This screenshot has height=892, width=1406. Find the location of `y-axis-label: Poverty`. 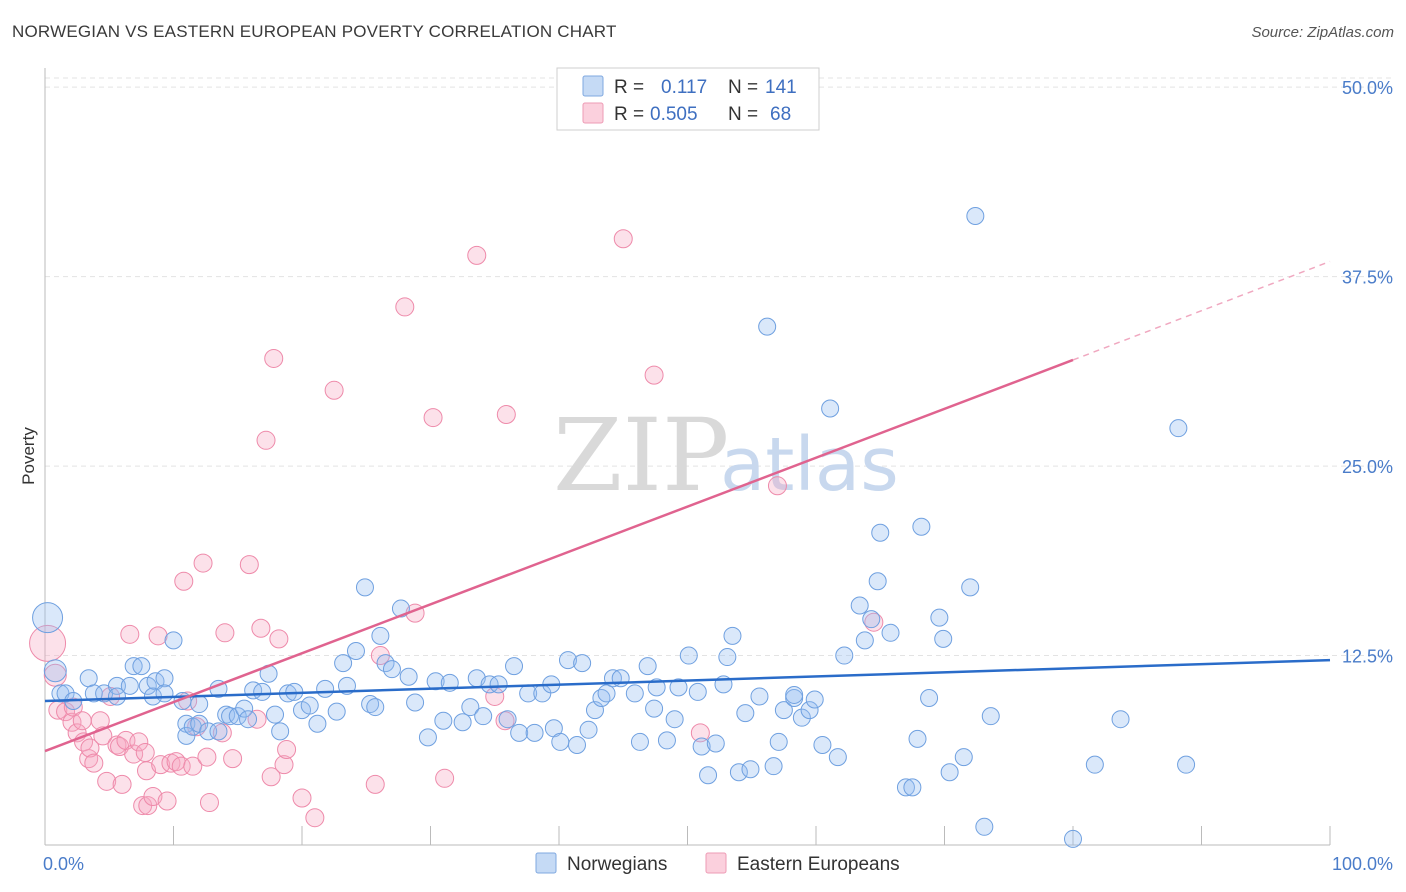

y-axis-label: Poverty is located at coordinates (28, 456).